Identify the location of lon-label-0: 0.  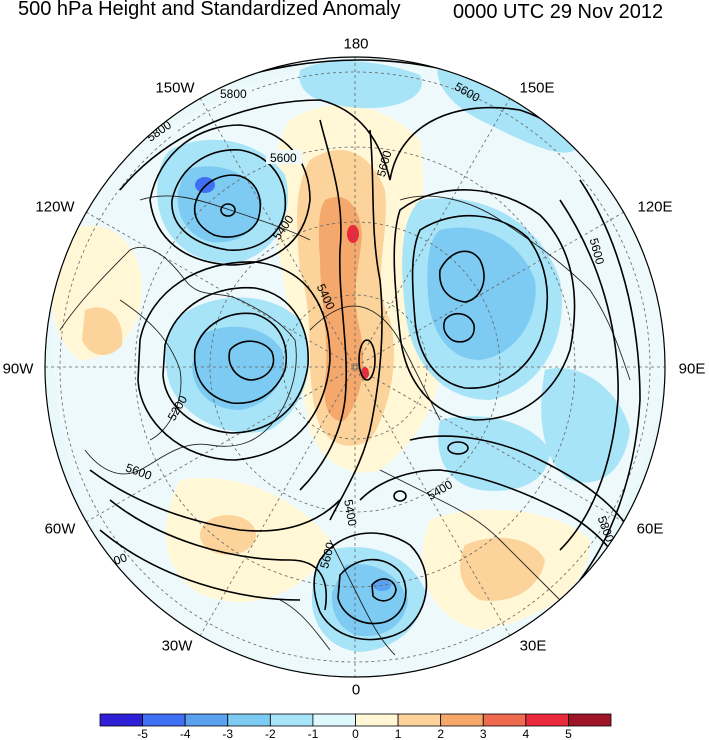
(356, 690).